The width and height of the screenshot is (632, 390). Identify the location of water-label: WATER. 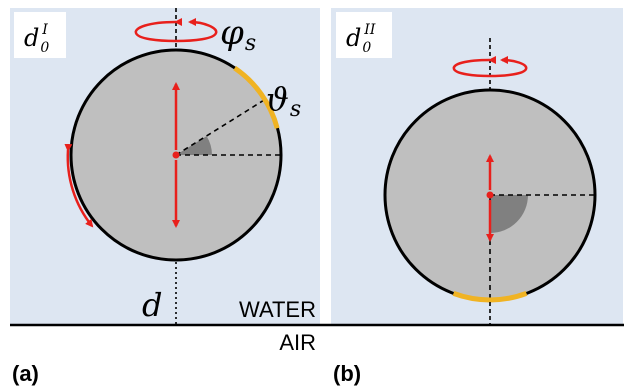
(277, 309).